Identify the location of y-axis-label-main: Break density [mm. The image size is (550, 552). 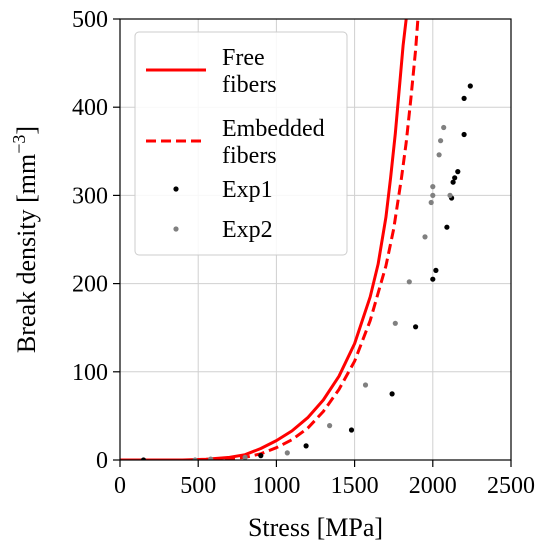
(26, 253).